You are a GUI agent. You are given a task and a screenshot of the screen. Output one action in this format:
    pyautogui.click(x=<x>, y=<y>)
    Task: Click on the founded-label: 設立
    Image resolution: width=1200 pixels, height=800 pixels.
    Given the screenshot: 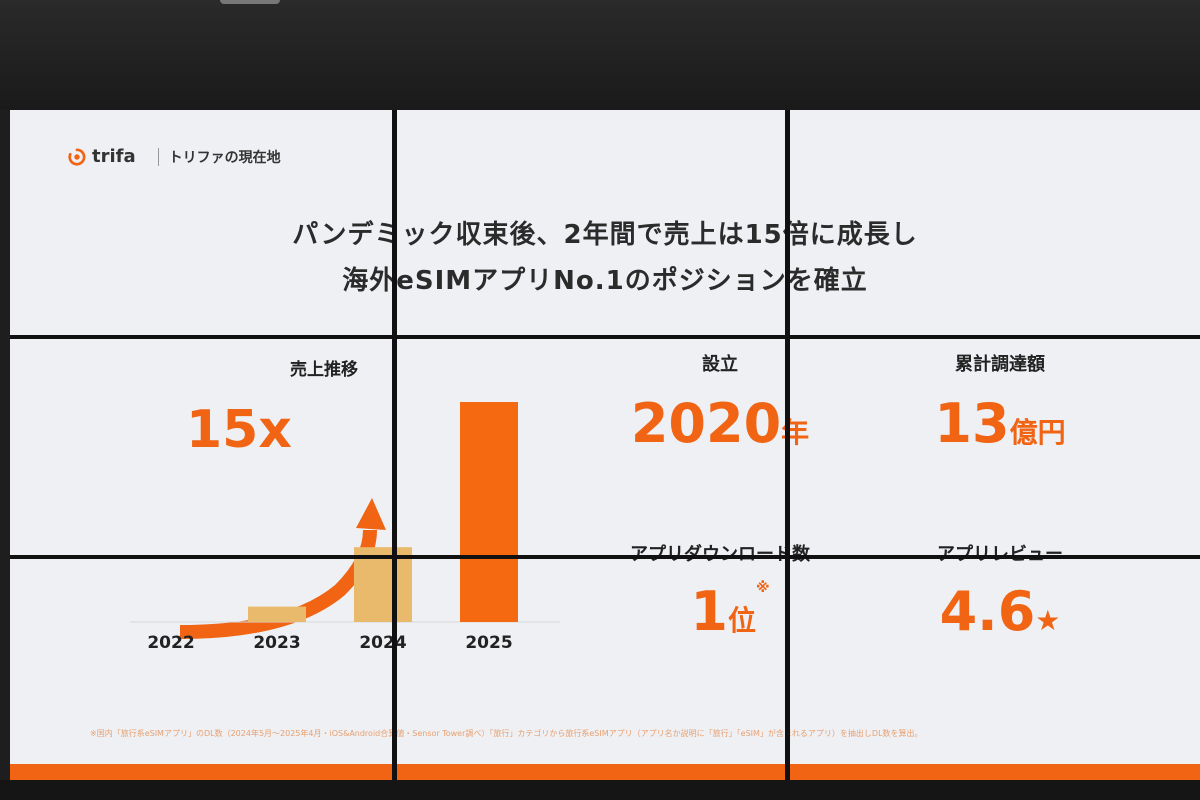 What is the action you would take?
    pyautogui.click(x=720, y=364)
    